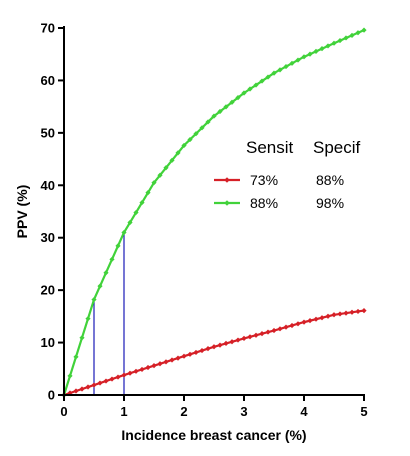  Describe the element at coordinates (48, 80) in the screenshot. I see `y-tick-label: 60` at that location.